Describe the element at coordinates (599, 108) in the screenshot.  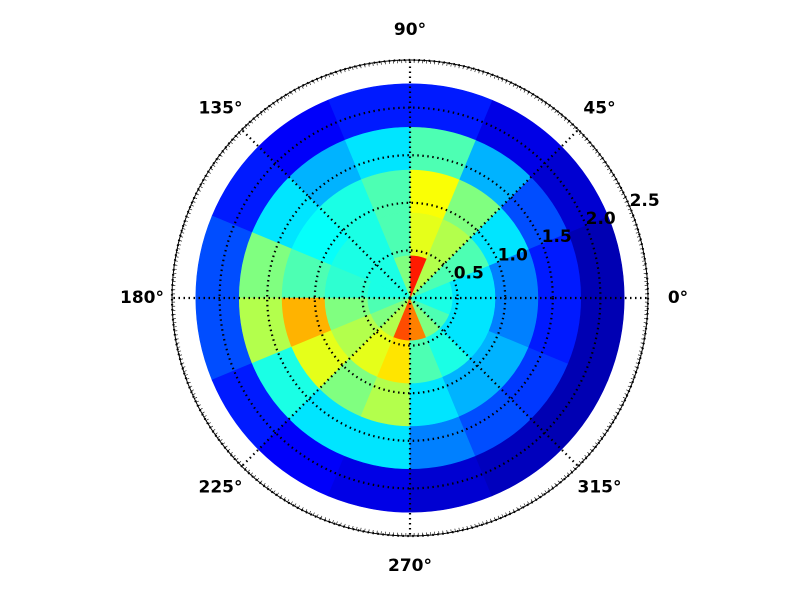
I see `theta-tick-label: 45°` at that location.